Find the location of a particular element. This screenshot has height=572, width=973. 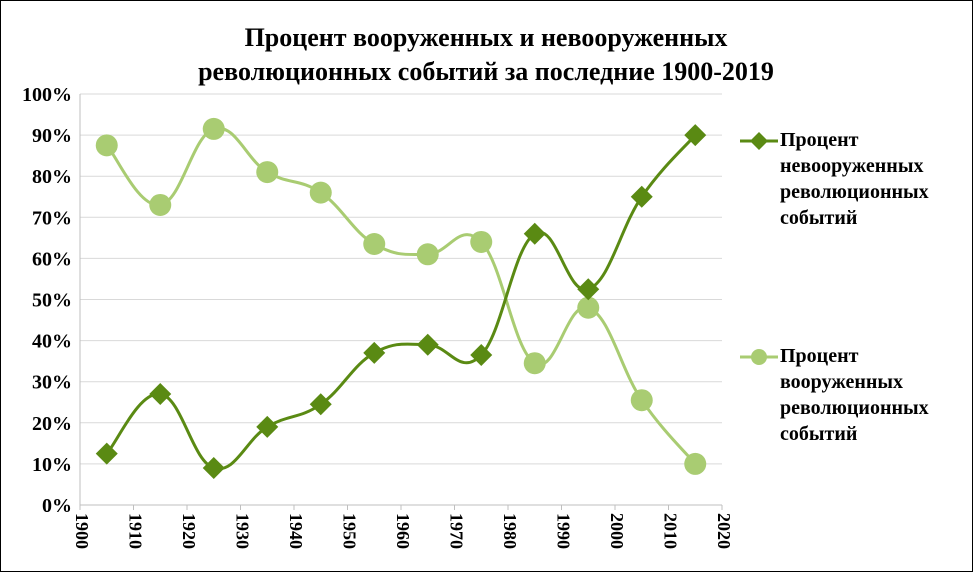

x-tick-label: 1930 is located at coordinates (243, 531).